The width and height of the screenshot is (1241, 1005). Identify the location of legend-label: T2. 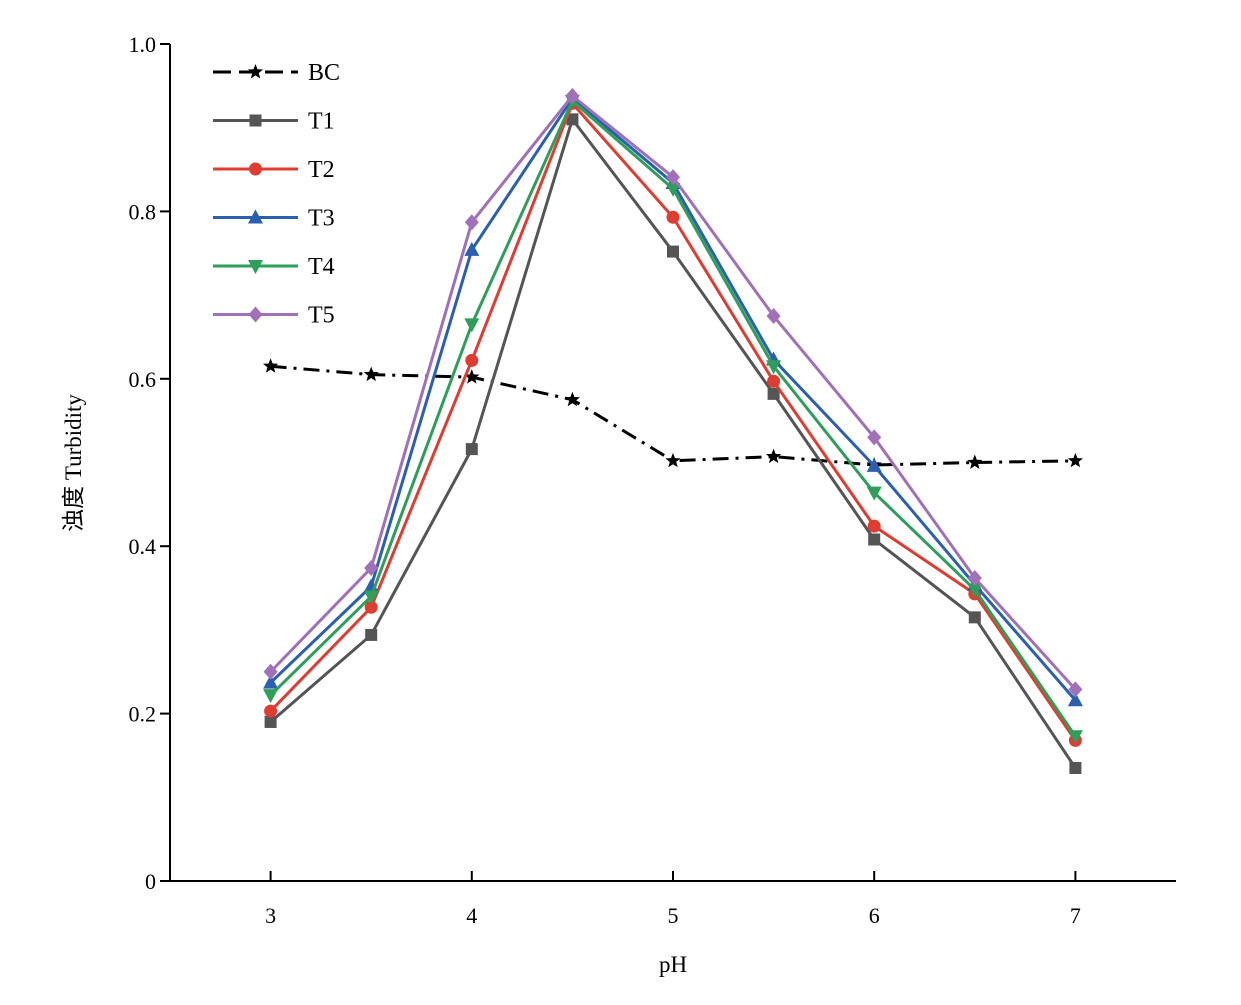
(321, 170).